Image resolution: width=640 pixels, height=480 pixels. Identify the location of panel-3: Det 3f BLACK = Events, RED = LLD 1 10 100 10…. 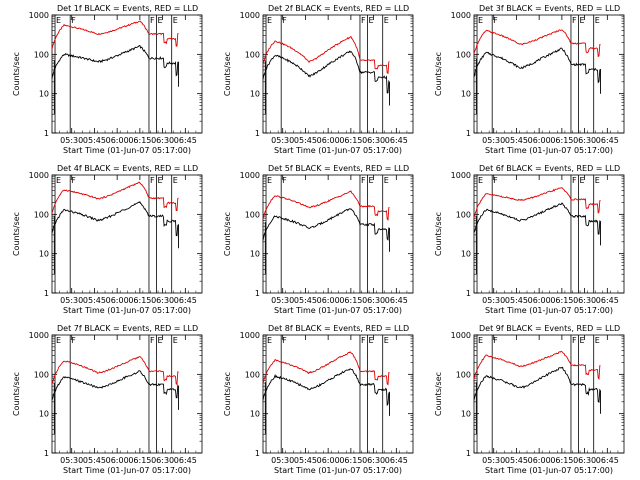
(529, 79).